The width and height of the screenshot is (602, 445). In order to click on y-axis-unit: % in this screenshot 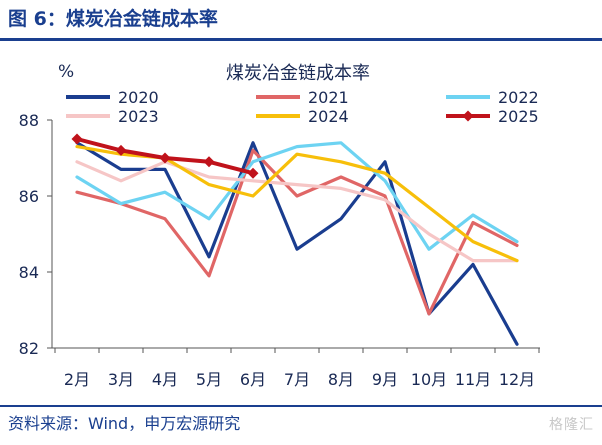, I will do `click(66, 72)`.